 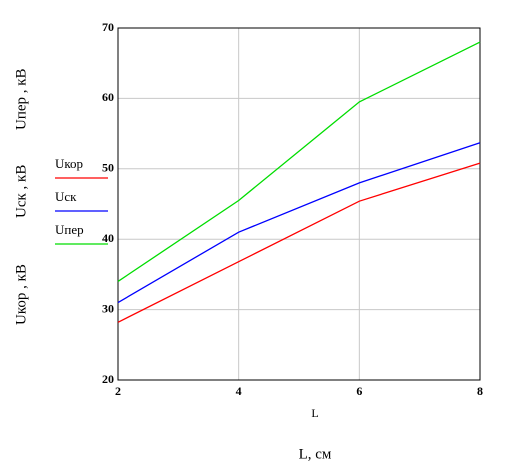 I want to click on y-tick-label: 20, so click(x=108, y=379).